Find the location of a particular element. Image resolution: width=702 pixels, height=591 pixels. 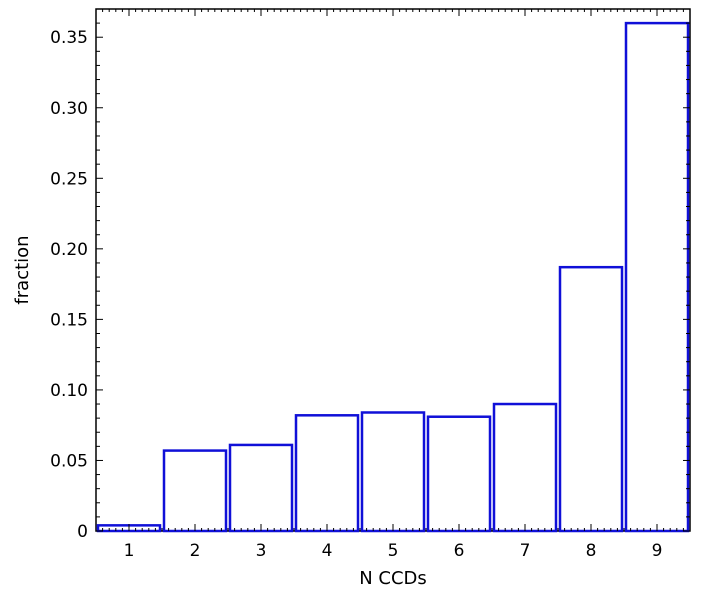

y-tick-label: 0.30 is located at coordinates (69, 109).